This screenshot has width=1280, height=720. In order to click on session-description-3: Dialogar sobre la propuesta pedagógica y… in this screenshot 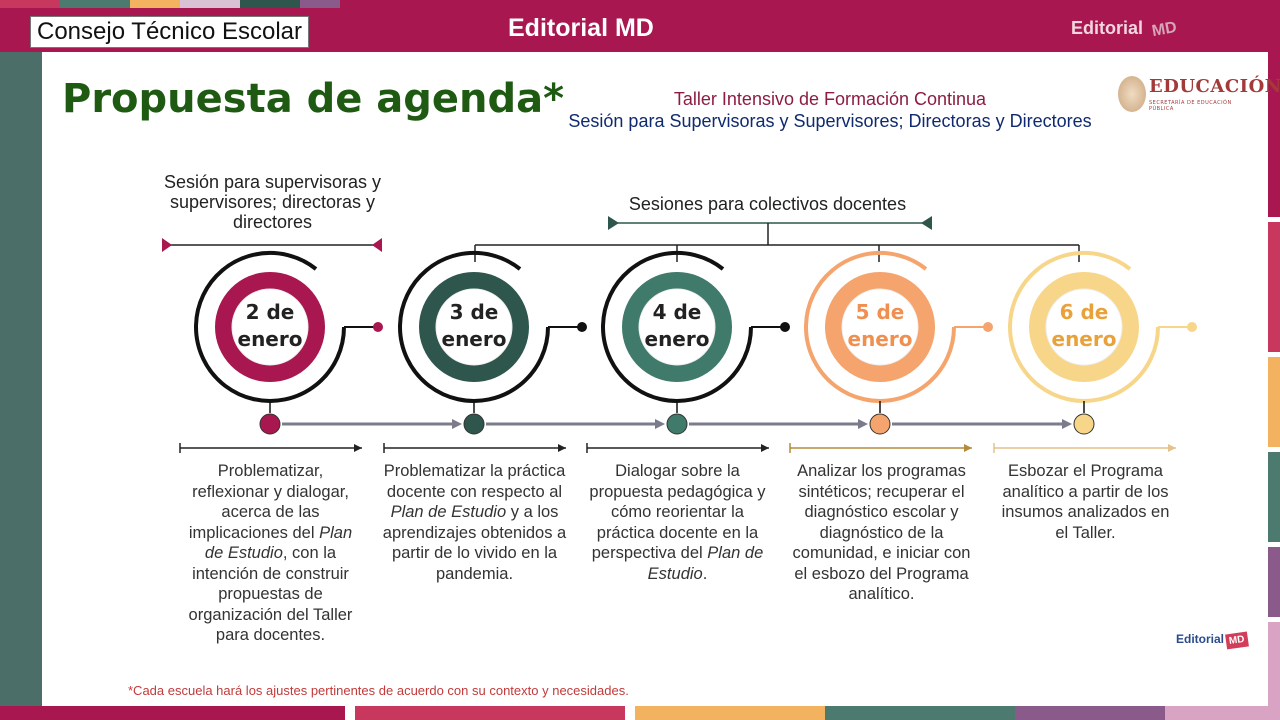, I will do `click(677, 522)`.